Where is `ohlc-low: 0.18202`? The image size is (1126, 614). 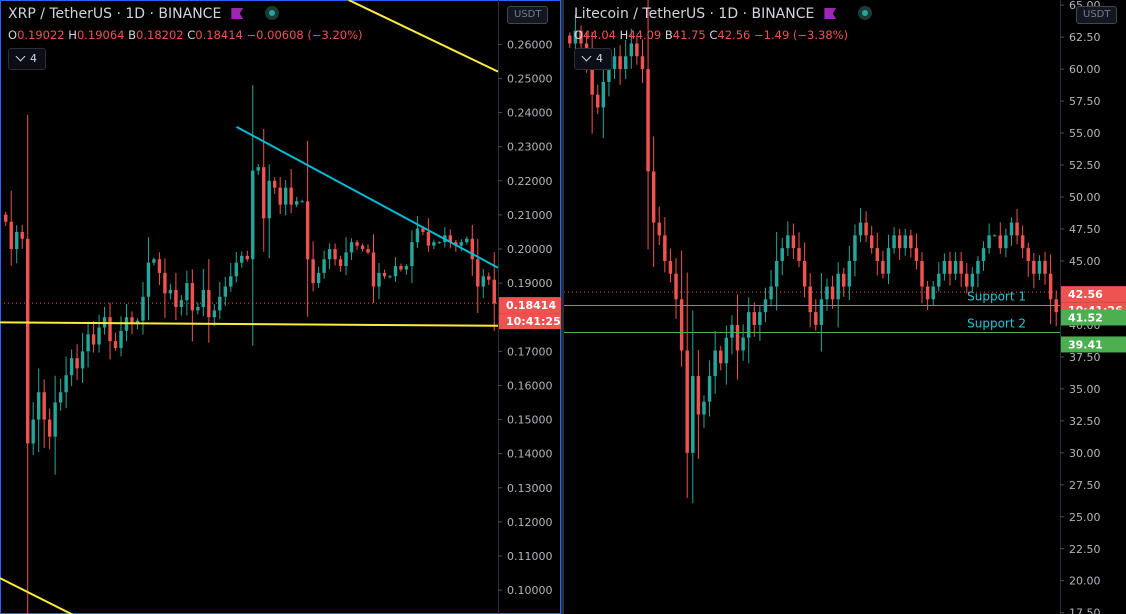
ohlc-low: 0.18202 is located at coordinates (160, 35).